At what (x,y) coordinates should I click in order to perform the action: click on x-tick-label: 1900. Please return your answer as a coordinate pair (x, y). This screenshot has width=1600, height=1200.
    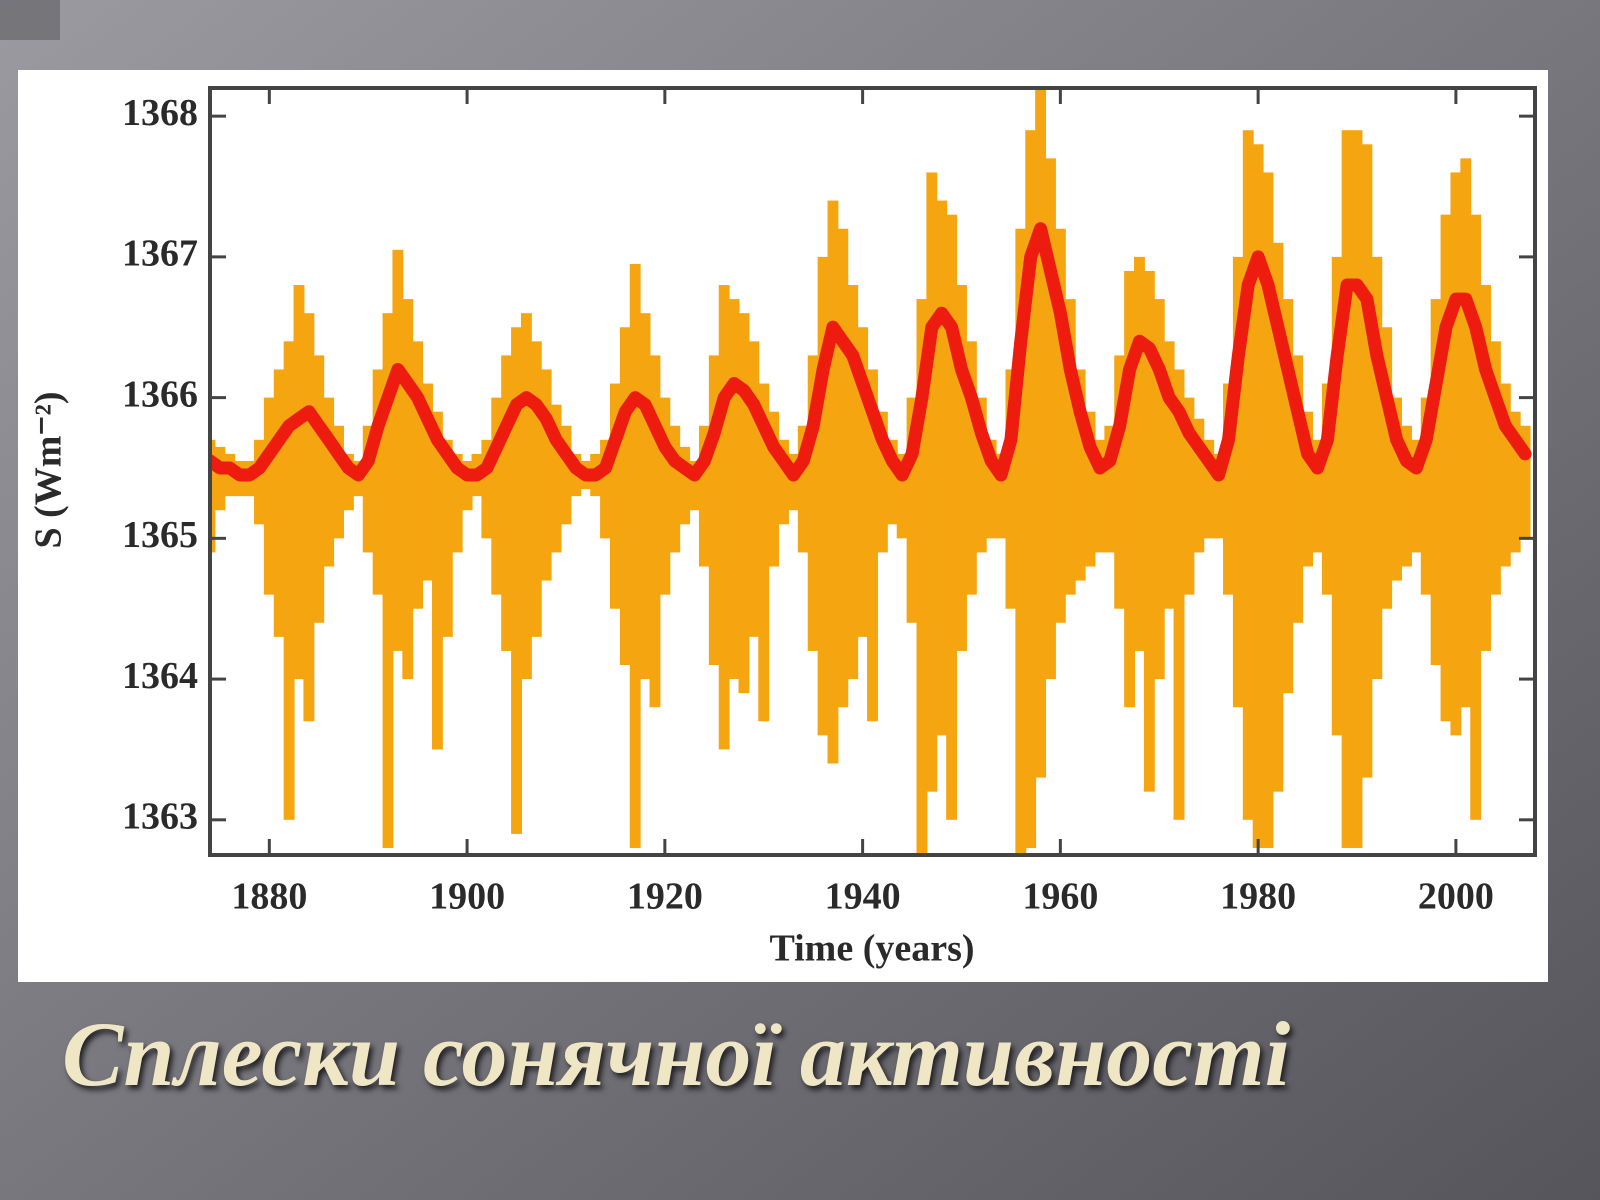
    Looking at the image, I should click on (467, 897).